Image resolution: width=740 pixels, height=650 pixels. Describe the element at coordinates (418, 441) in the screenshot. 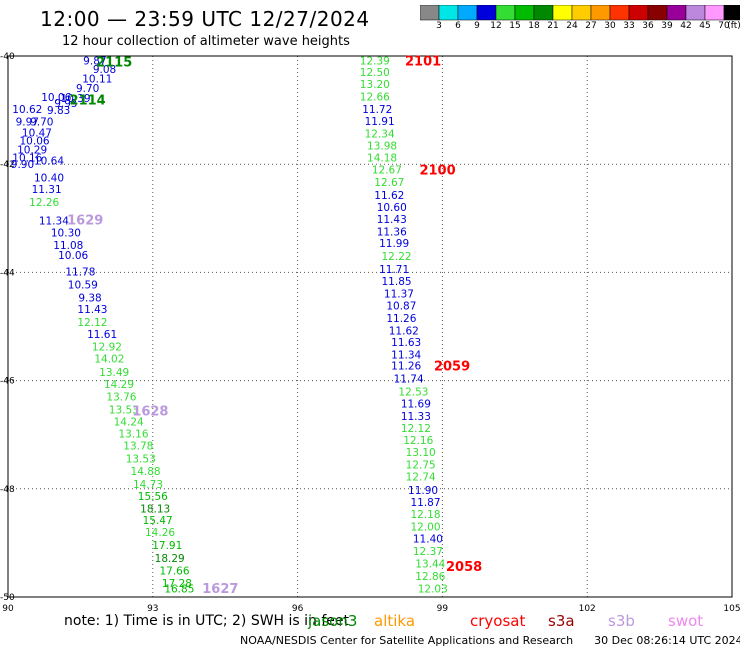

I see `wave-height-value: 12.16` at that location.